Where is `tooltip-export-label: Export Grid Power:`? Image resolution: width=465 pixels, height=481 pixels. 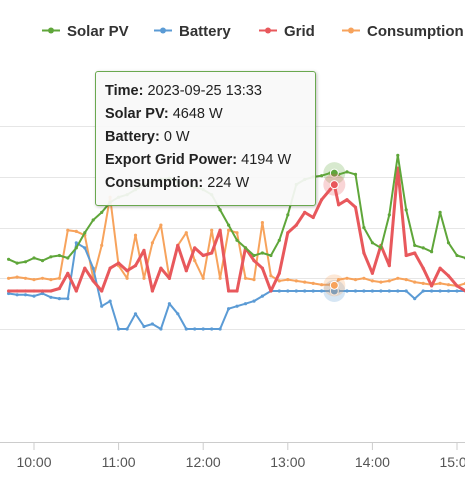
tooltip-export-label: Export Grid Power: is located at coordinates (171, 160).